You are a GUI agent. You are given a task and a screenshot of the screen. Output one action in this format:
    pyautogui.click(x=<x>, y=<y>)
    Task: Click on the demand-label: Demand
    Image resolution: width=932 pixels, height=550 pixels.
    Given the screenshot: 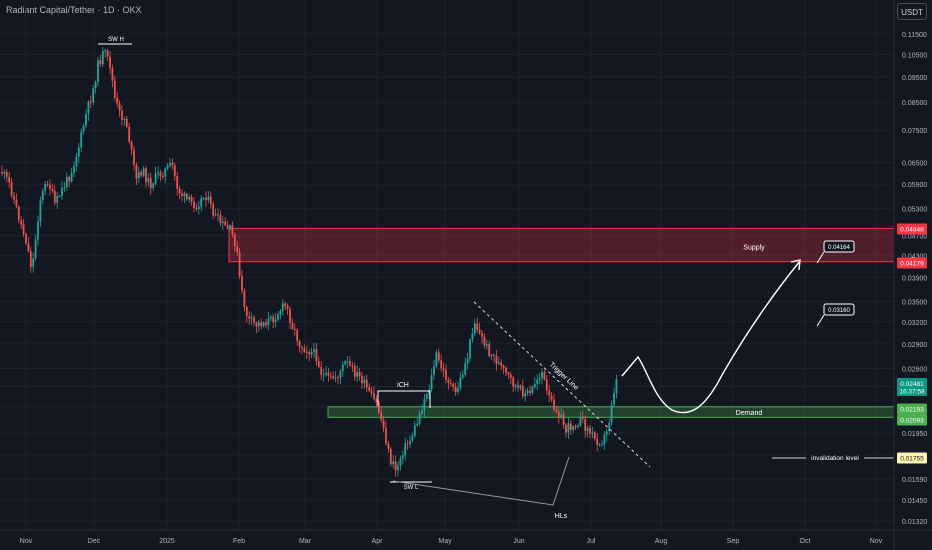 What is the action you would take?
    pyautogui.click(x=749, y=413)
    